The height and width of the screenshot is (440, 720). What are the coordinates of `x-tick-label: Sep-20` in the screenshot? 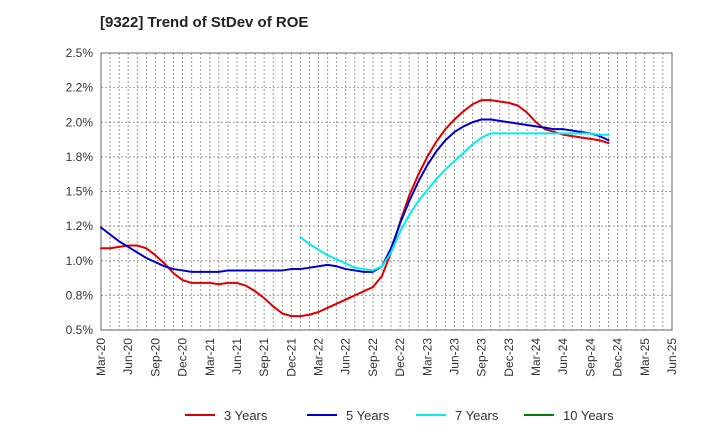 It's located at (155, 357).